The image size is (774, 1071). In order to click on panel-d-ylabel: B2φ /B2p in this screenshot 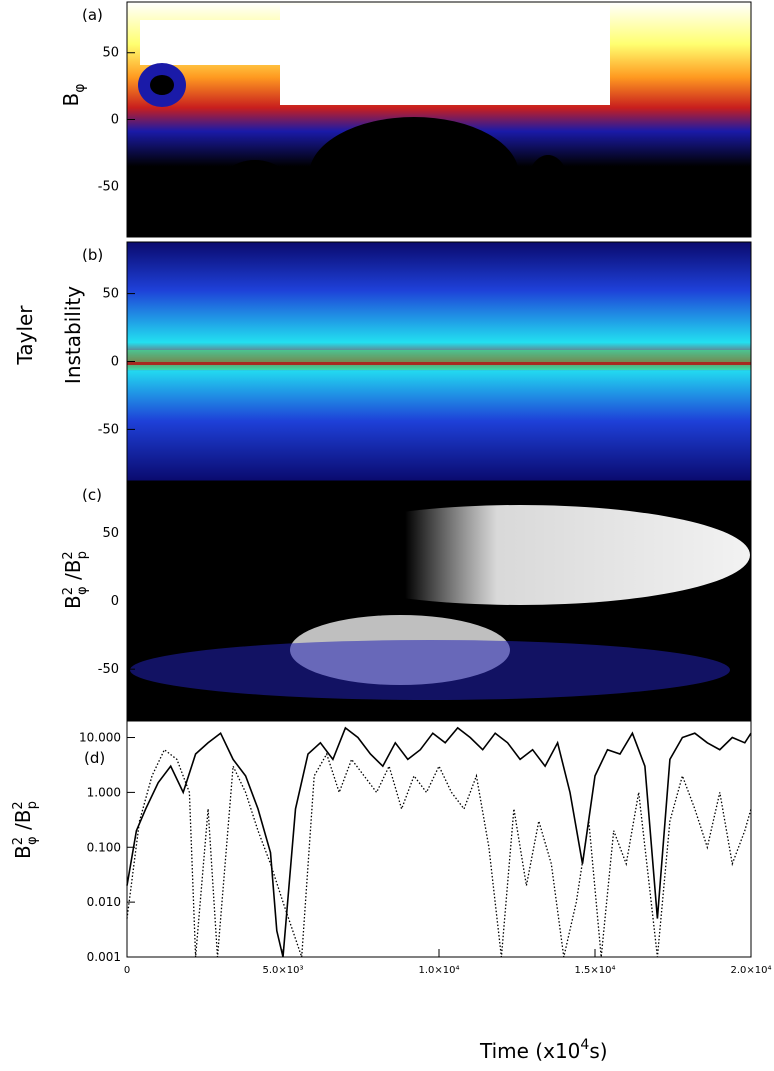, I will do `click(25, 830)`.